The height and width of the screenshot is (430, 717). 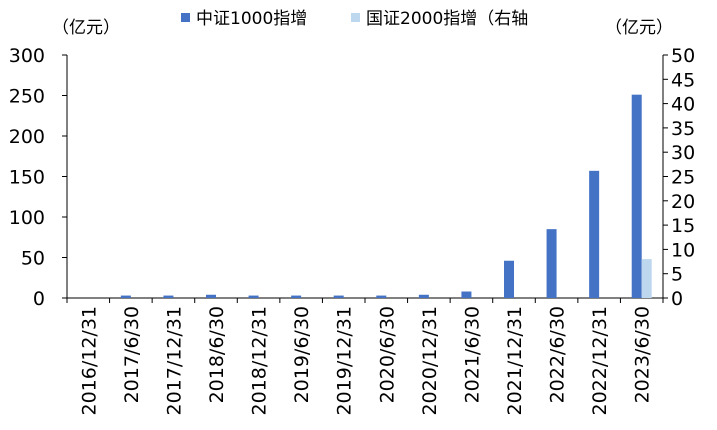 What do you see at coordinates (677, 275) in the screenshot?
I see `right-y-tick-label: 5` at bounding box center [677, 275].